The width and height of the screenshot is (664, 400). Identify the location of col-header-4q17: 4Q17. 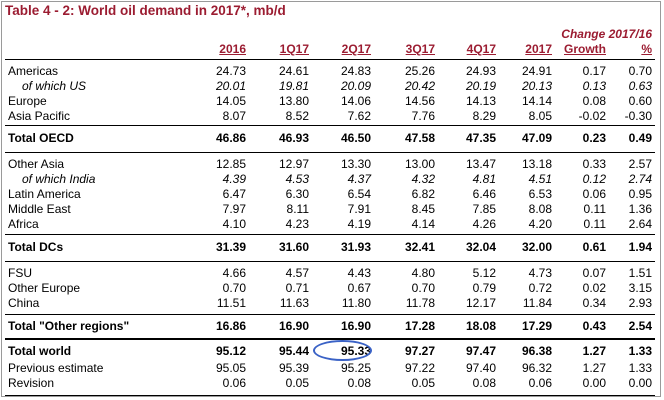
(481, 49).